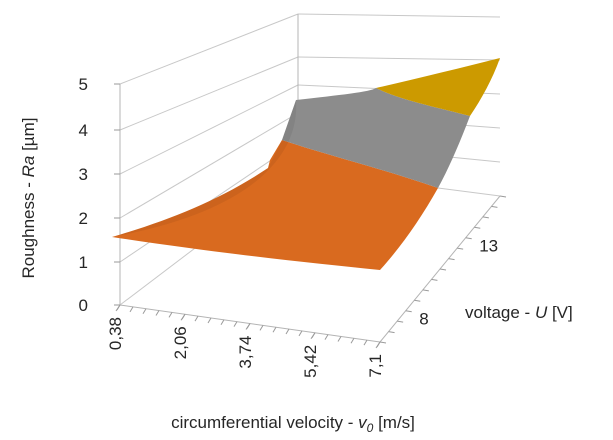  Describe the element at coordinates (83, 84) in the screenshot. I see `z-tick-label: 5` at that location.